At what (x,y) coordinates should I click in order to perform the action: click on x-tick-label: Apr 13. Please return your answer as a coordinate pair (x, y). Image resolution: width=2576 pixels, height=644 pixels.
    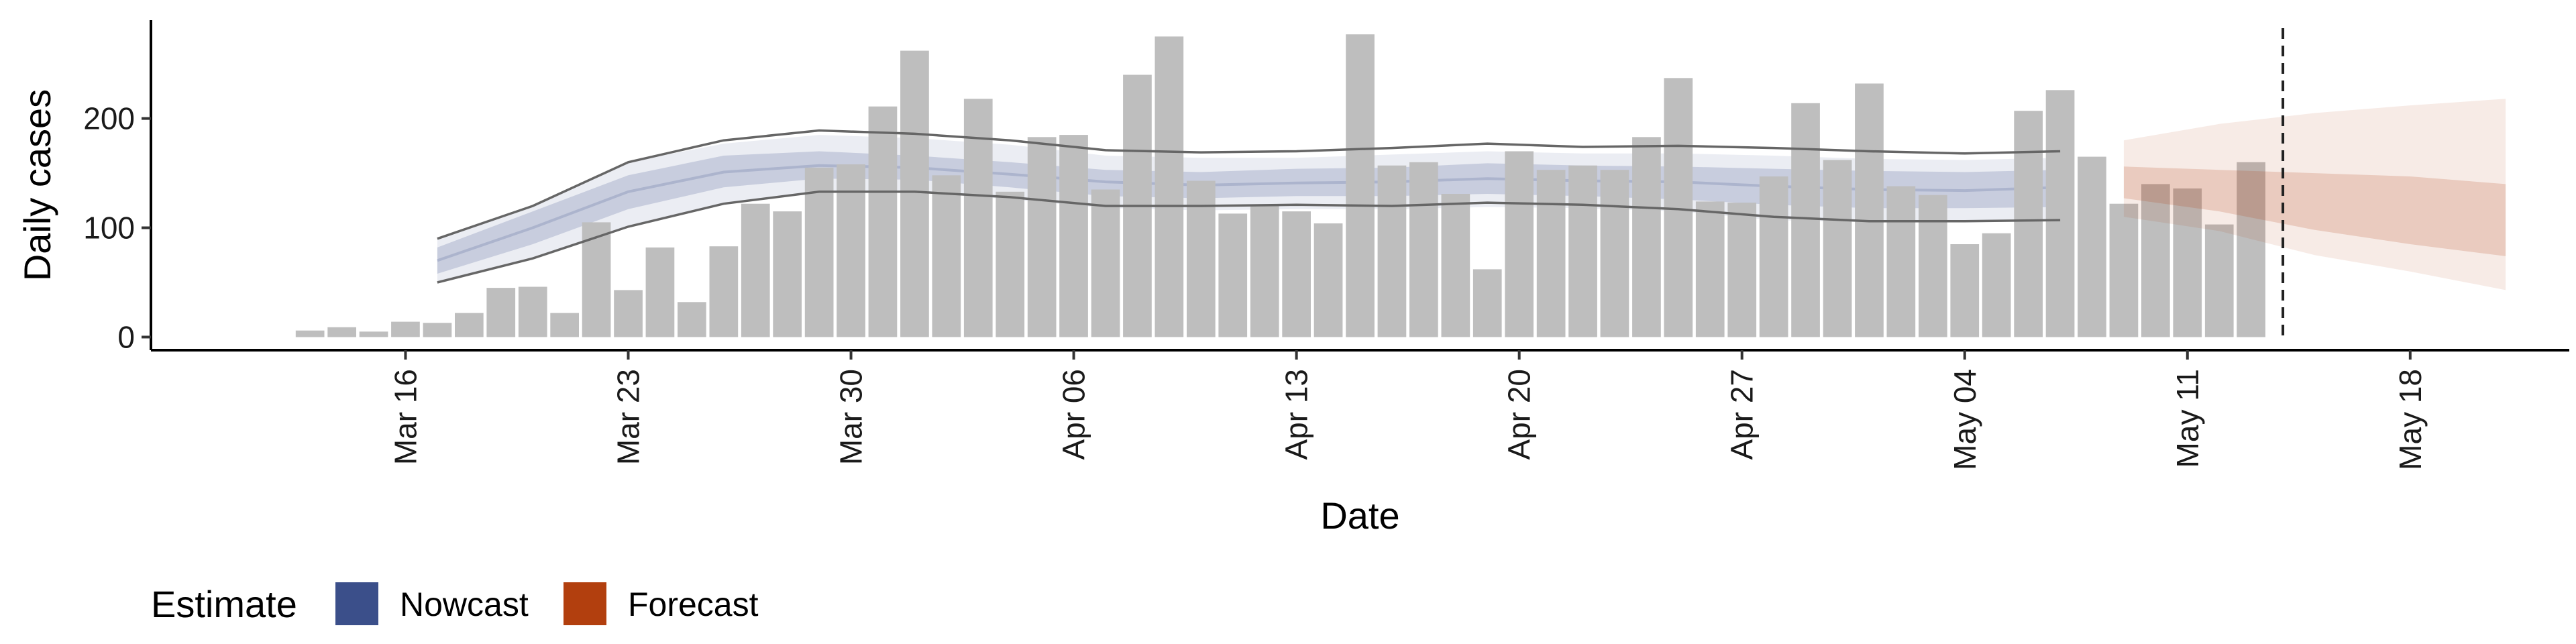
    Looking at the image, I should click on (1296, 414).